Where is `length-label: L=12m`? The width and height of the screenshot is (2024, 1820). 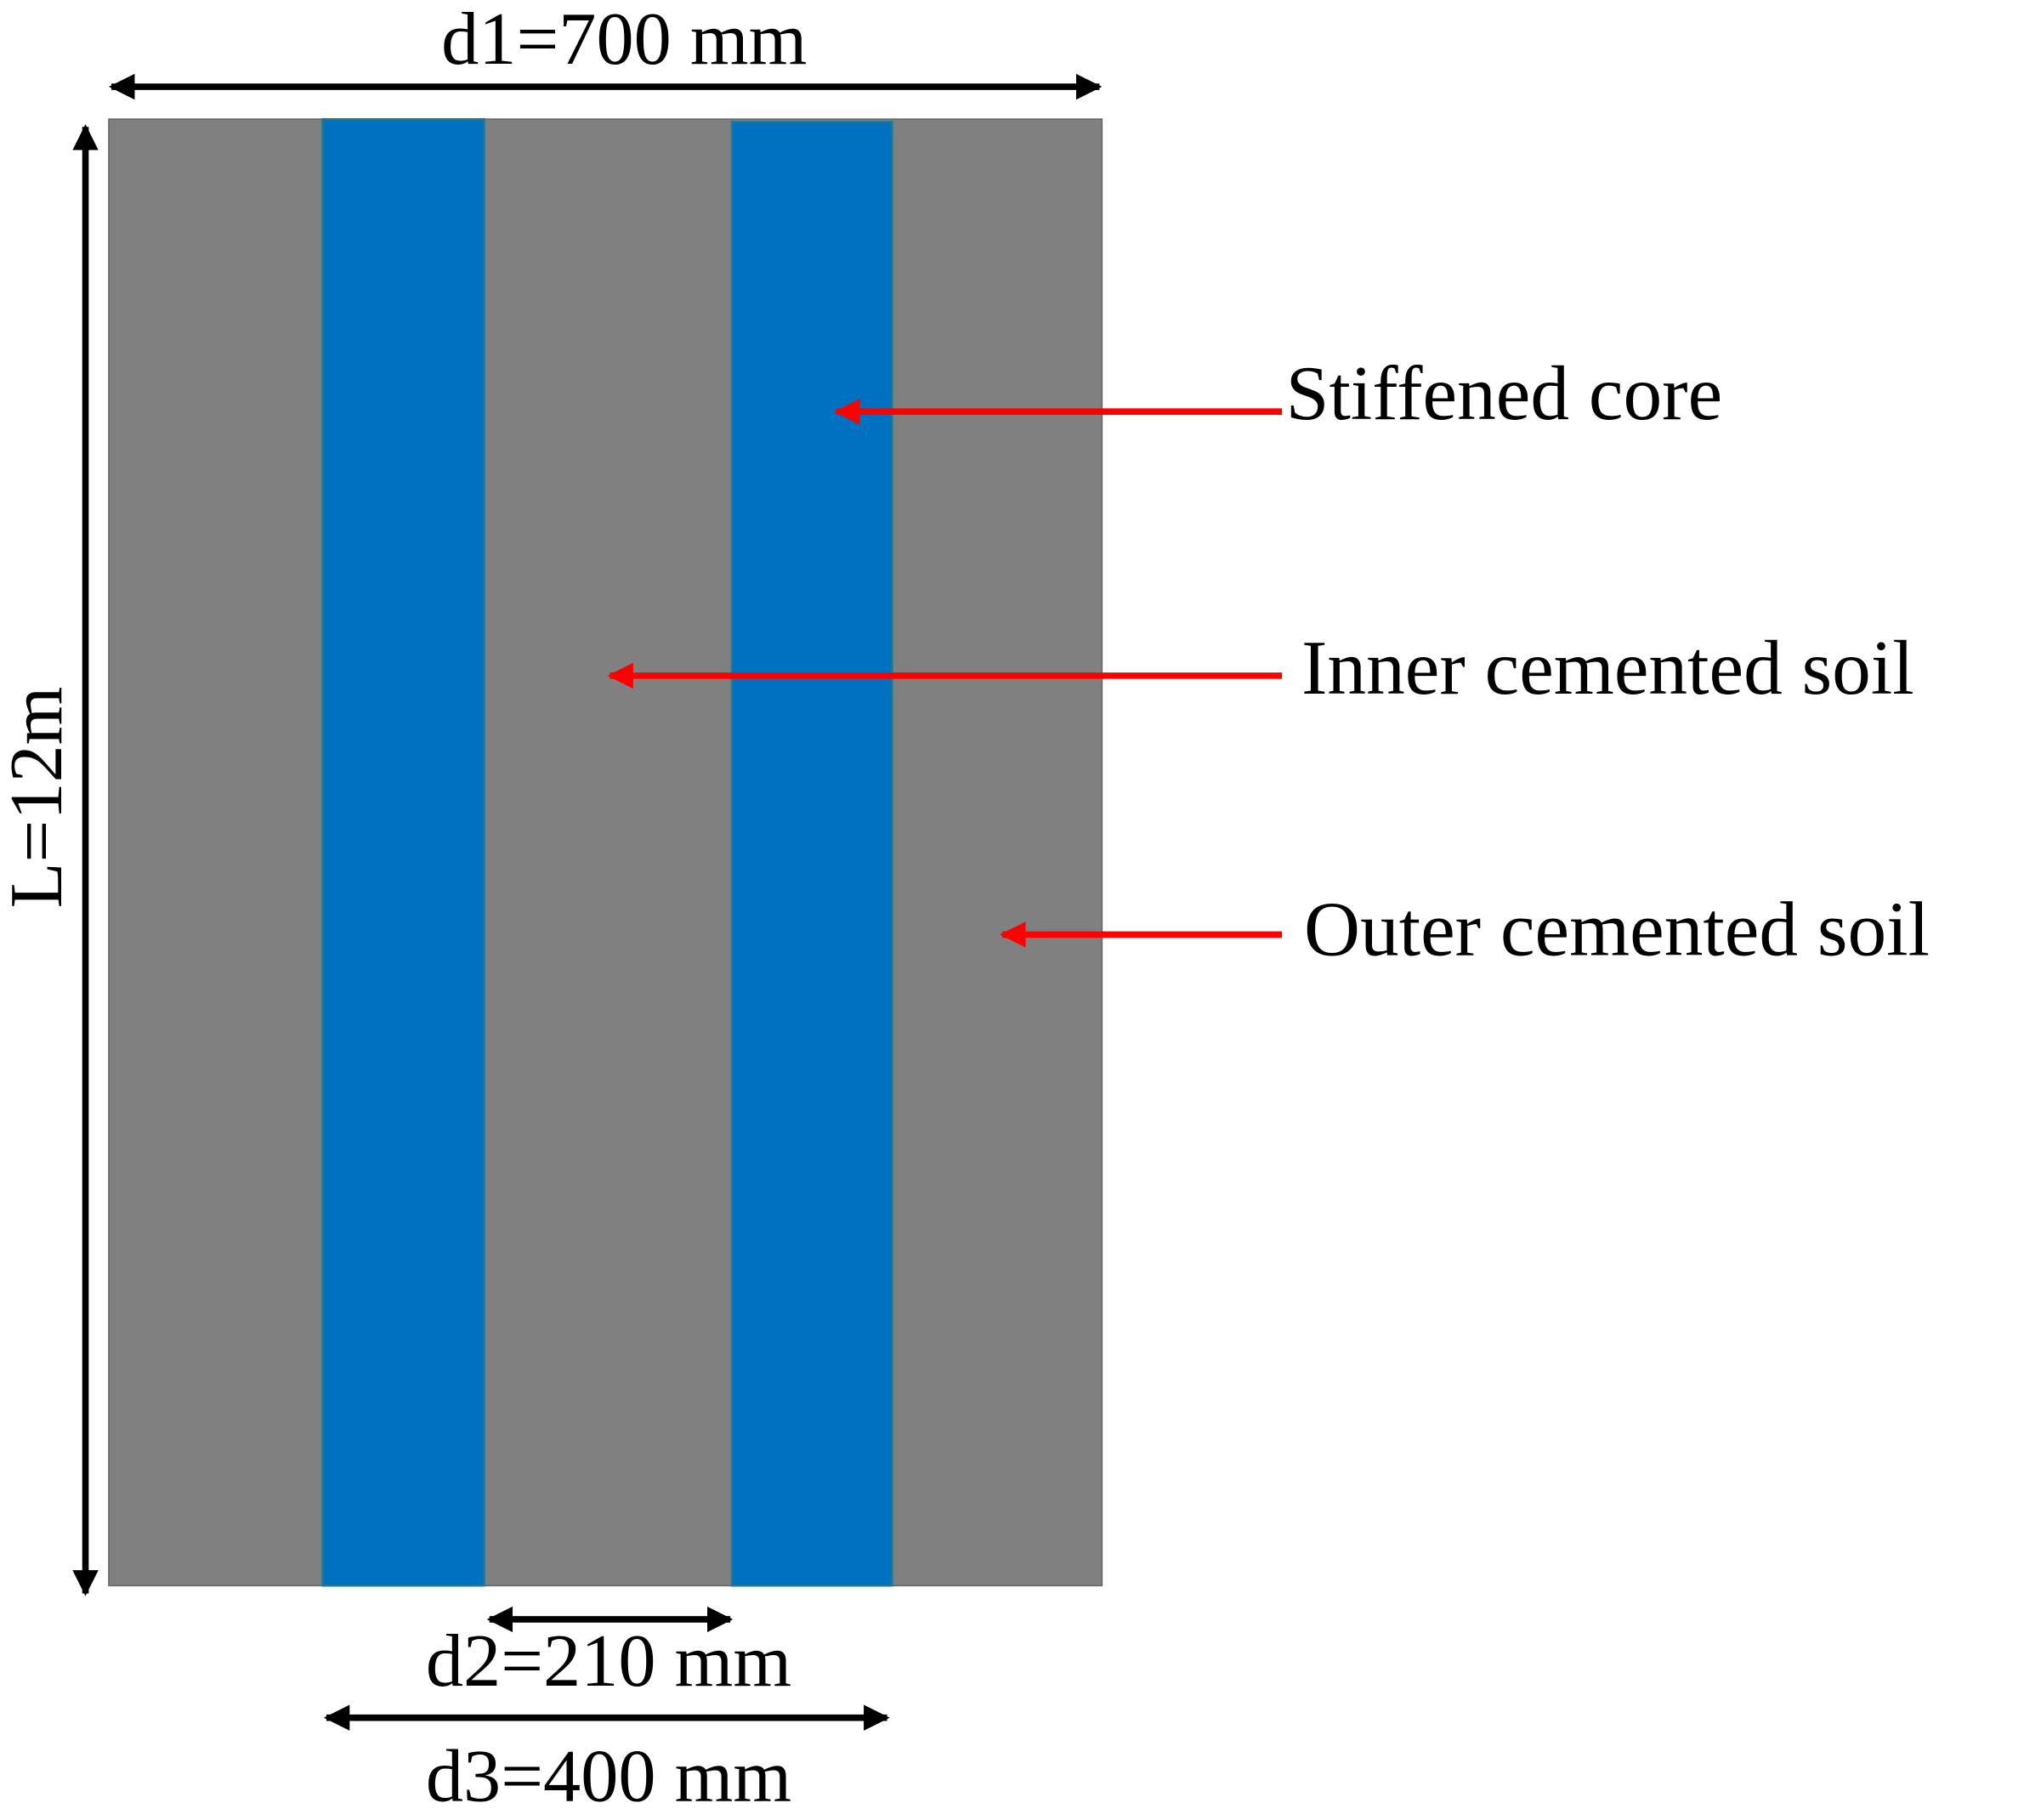 length-label: L=12m is located at coordinates (39, 798).